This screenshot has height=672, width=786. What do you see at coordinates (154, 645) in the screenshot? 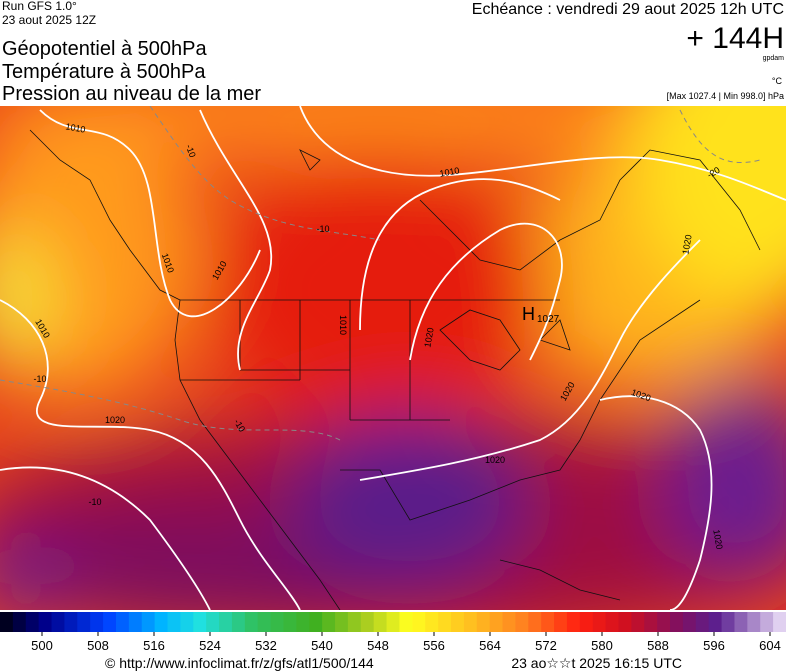
I see `colorbar-label: 516` at bounding box center [154, 645].